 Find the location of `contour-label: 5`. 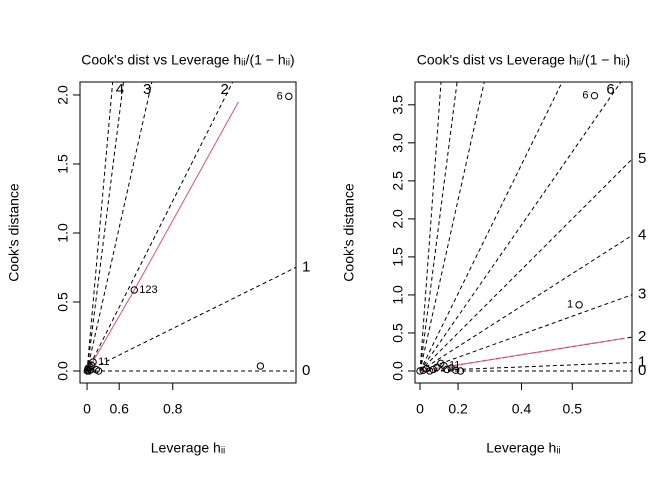

contour-label: 5 is located at coordinates (642, 158).